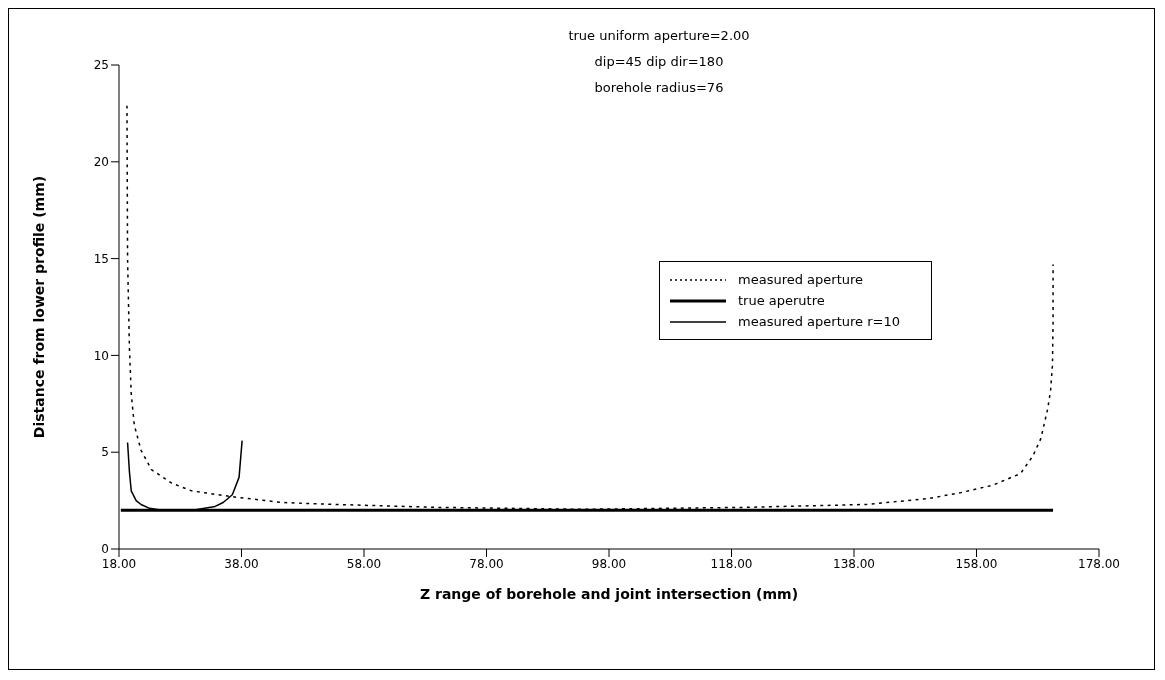 This screenshot has width=1165, height=680. Describe the element at coordinates (731, 563) in the screenshot. I see `x-tick-label: 118.00` at that location.